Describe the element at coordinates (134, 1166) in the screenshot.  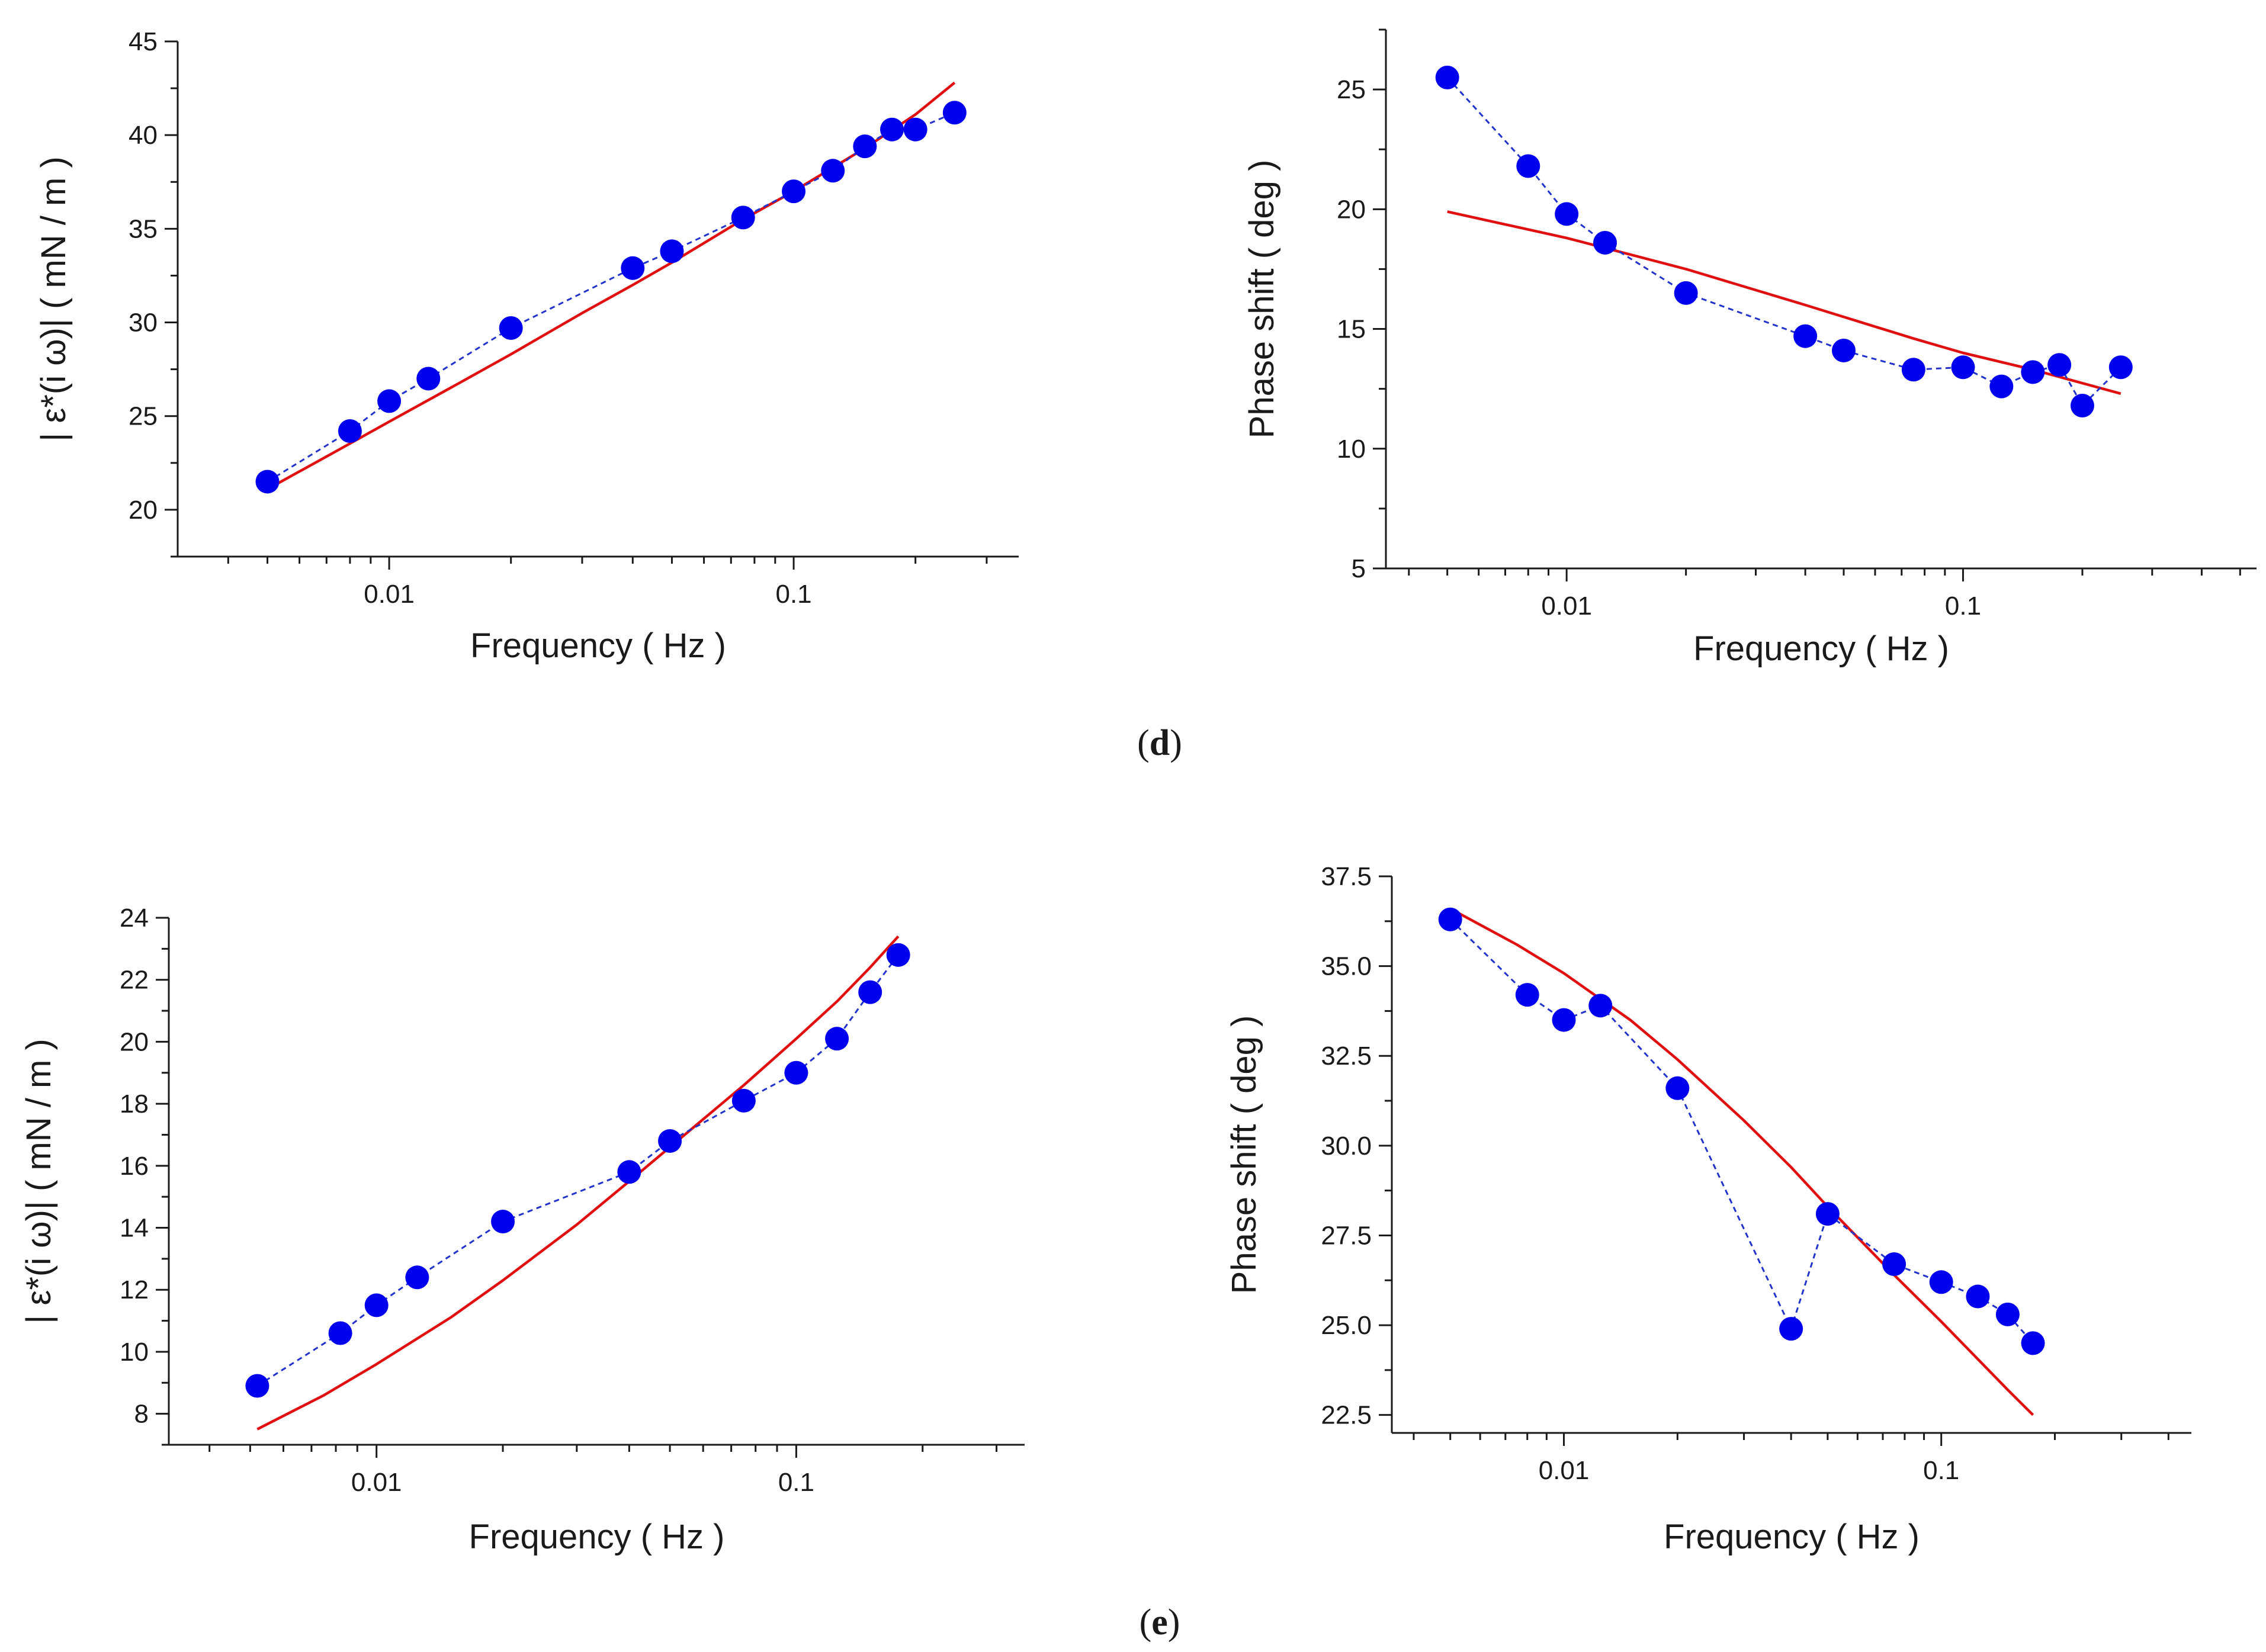
I see `y-tick-label: 16` at that location.